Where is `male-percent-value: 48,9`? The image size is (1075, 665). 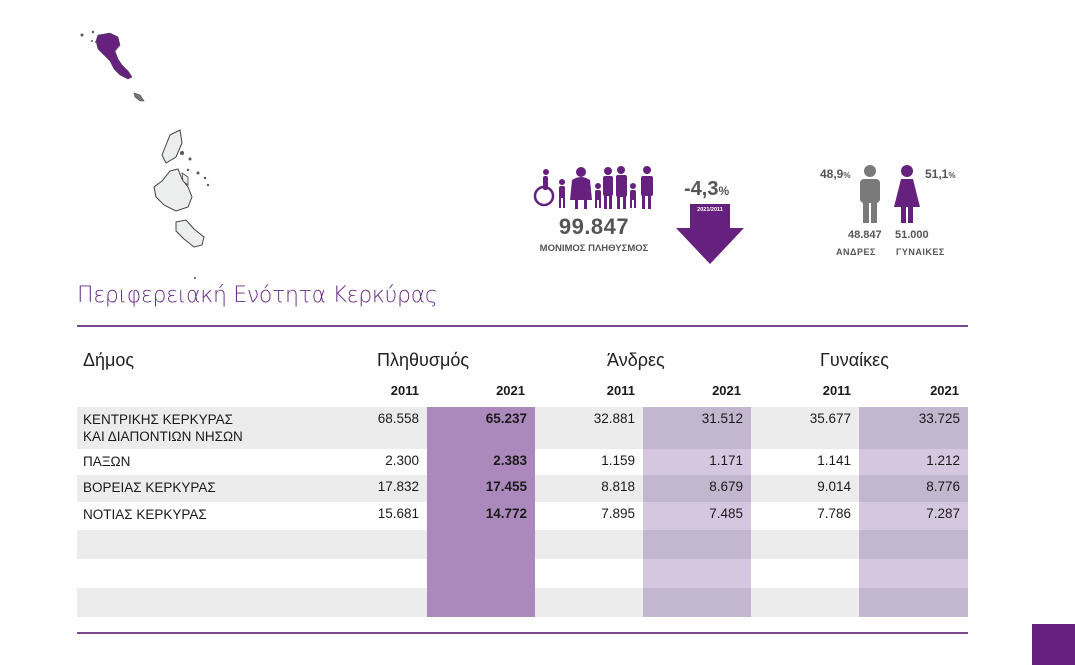 male-percent-value: 48,9 is located at coordinates (832, 174).